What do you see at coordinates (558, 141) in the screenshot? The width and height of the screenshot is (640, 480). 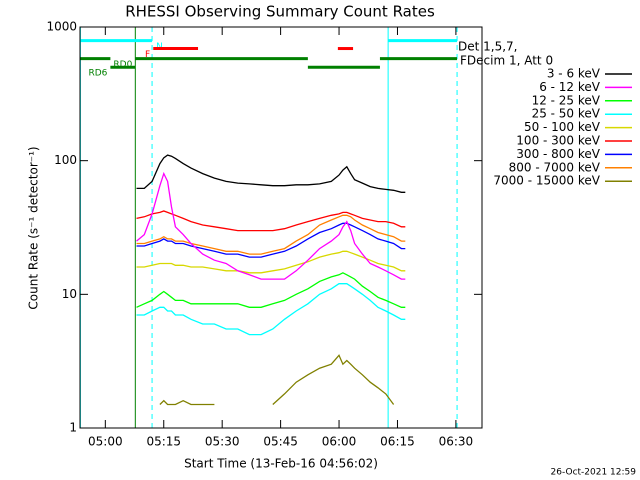 I see `legend-label: 100 - 300 keV` at bounding box center [558, 141].